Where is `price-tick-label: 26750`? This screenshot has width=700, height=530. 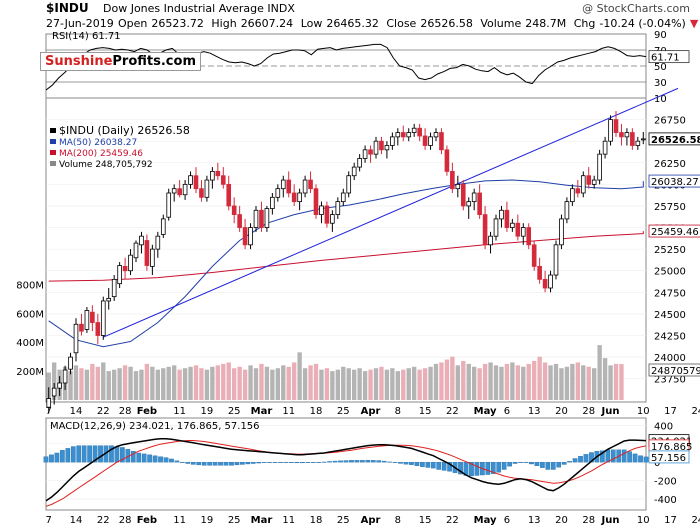 price-tick-label: 26750 is located at coordinates (670, 121).